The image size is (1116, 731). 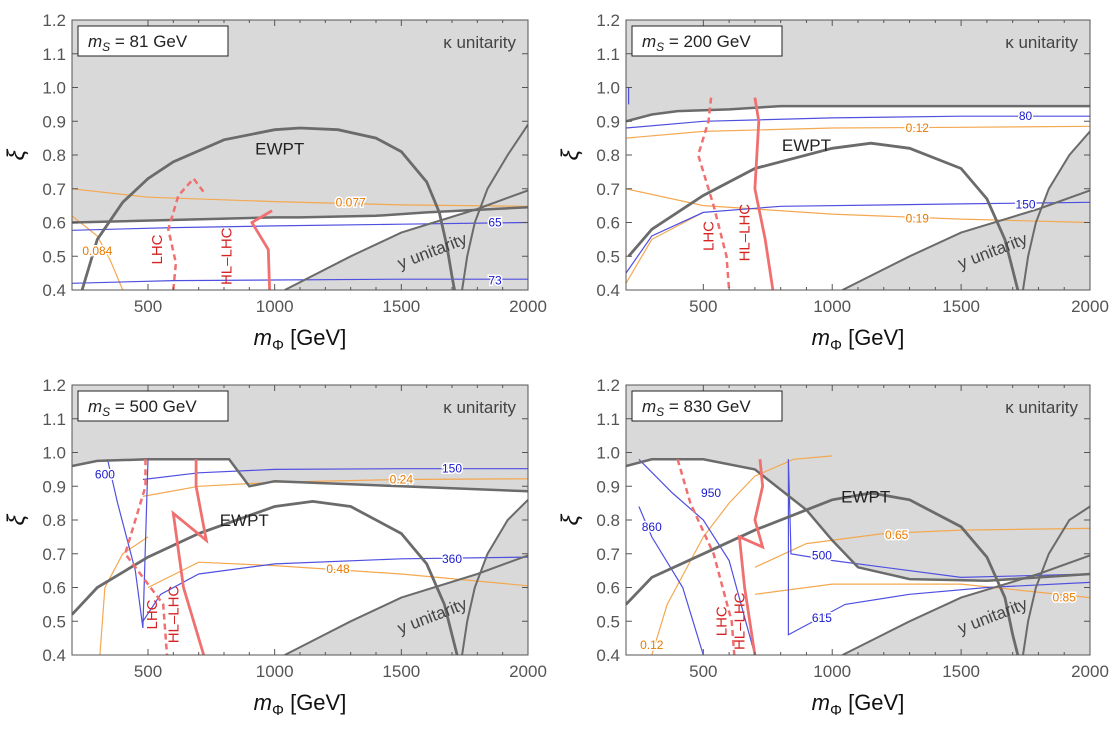 I want to click on orange-contour-label: 0.077, so click(x=351, y=202).